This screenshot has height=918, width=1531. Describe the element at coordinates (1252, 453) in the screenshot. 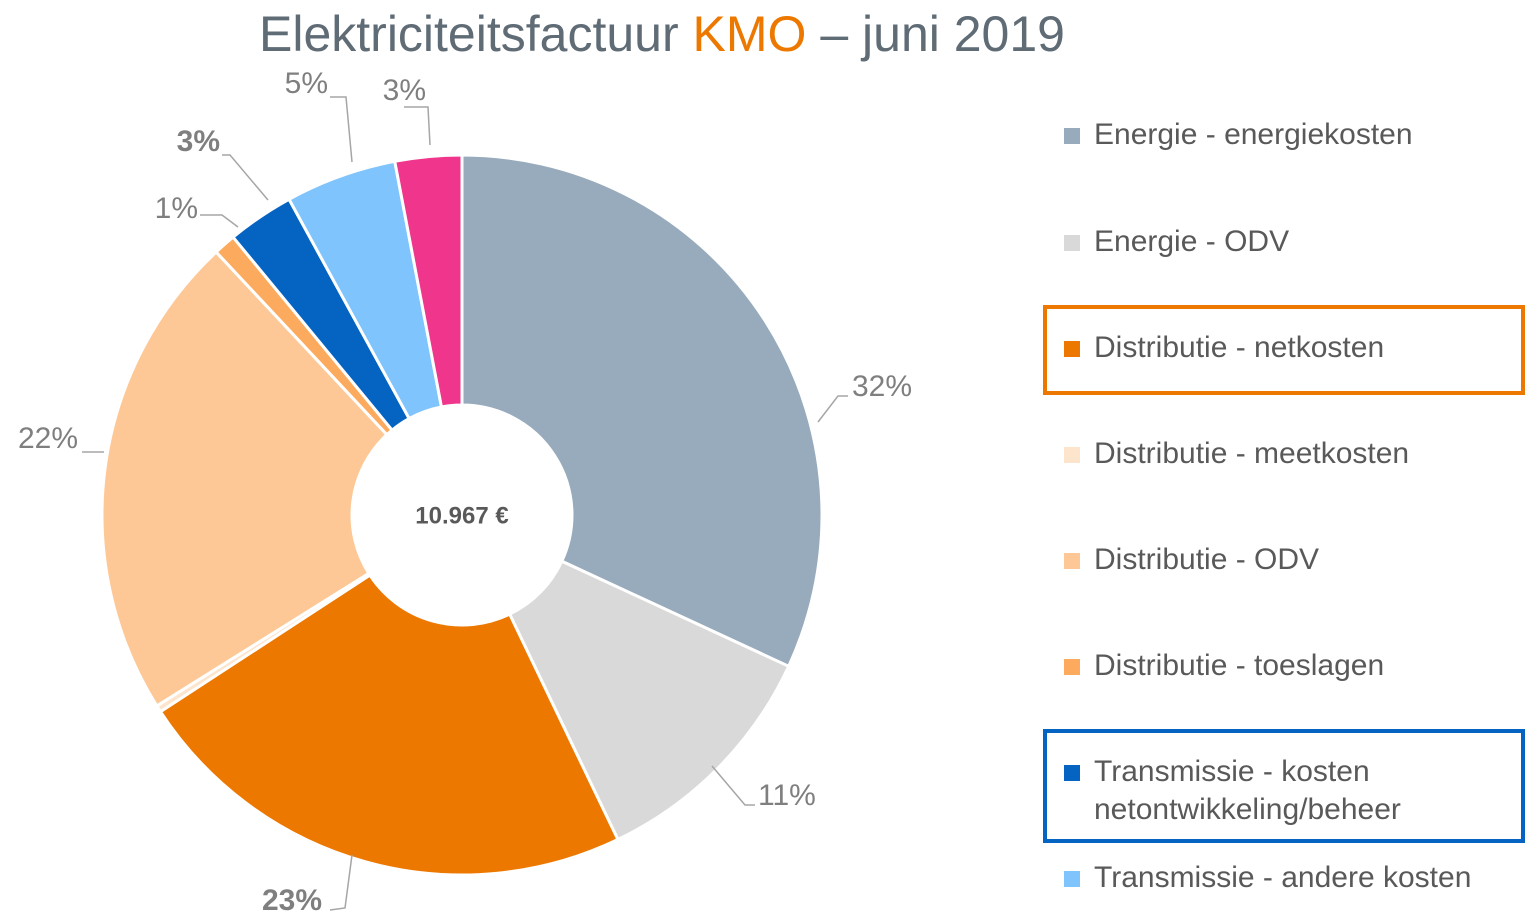

I see `legend-label: Distributie - meetkosten` at that location.